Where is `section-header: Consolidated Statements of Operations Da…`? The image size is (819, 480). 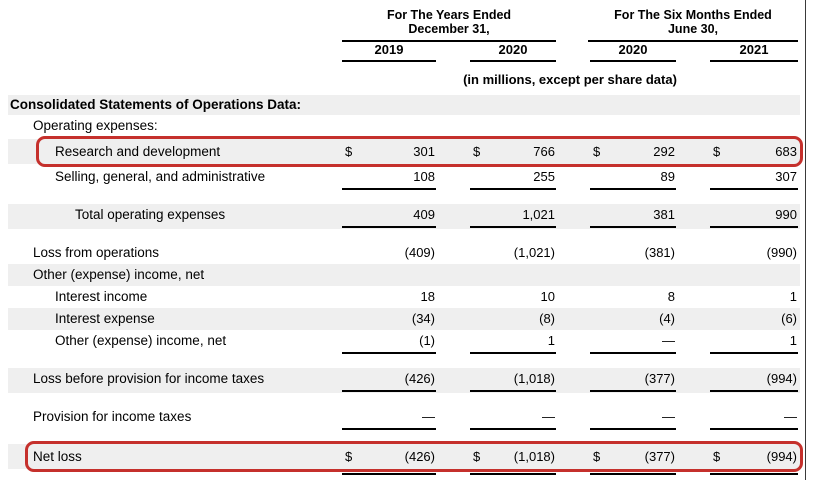
section-header: Consolidated Statements of Operations Da… is located at coordinates (404, 105).